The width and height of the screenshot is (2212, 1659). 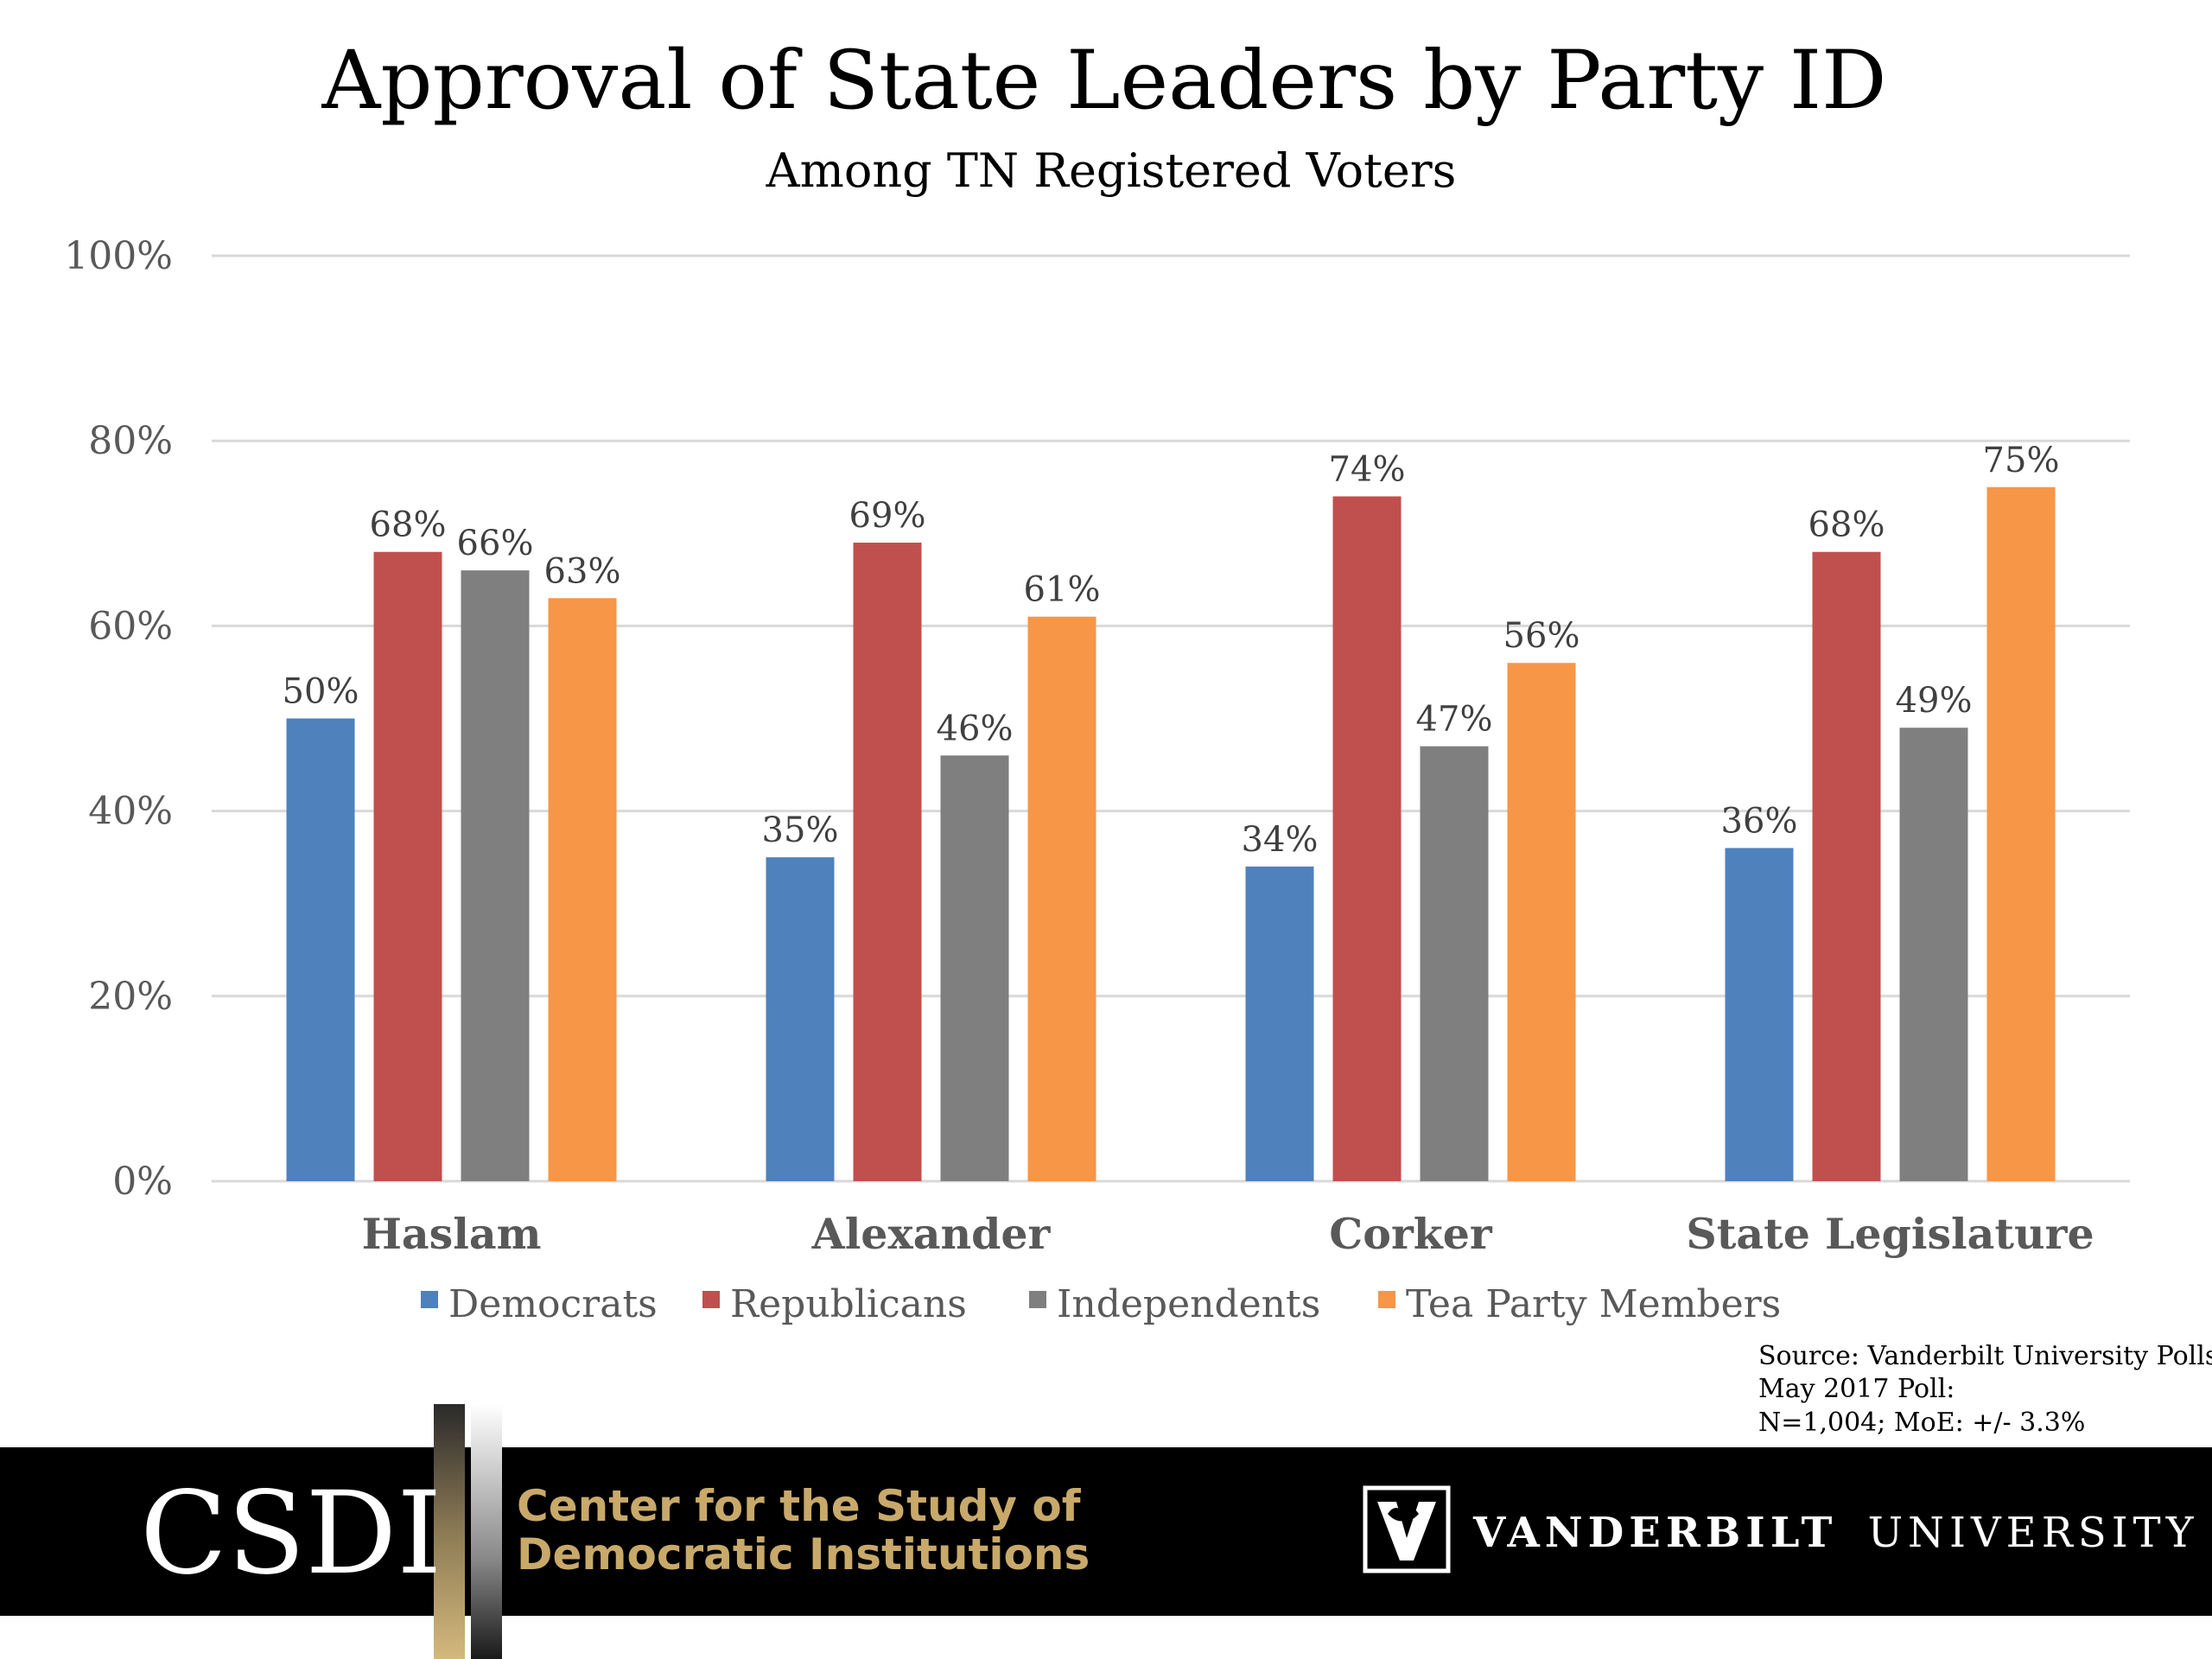 What do you see at coordinates (1759, 821) in the screenshot?
I see `data-label: 36%` at bounding box center [1759, 821].